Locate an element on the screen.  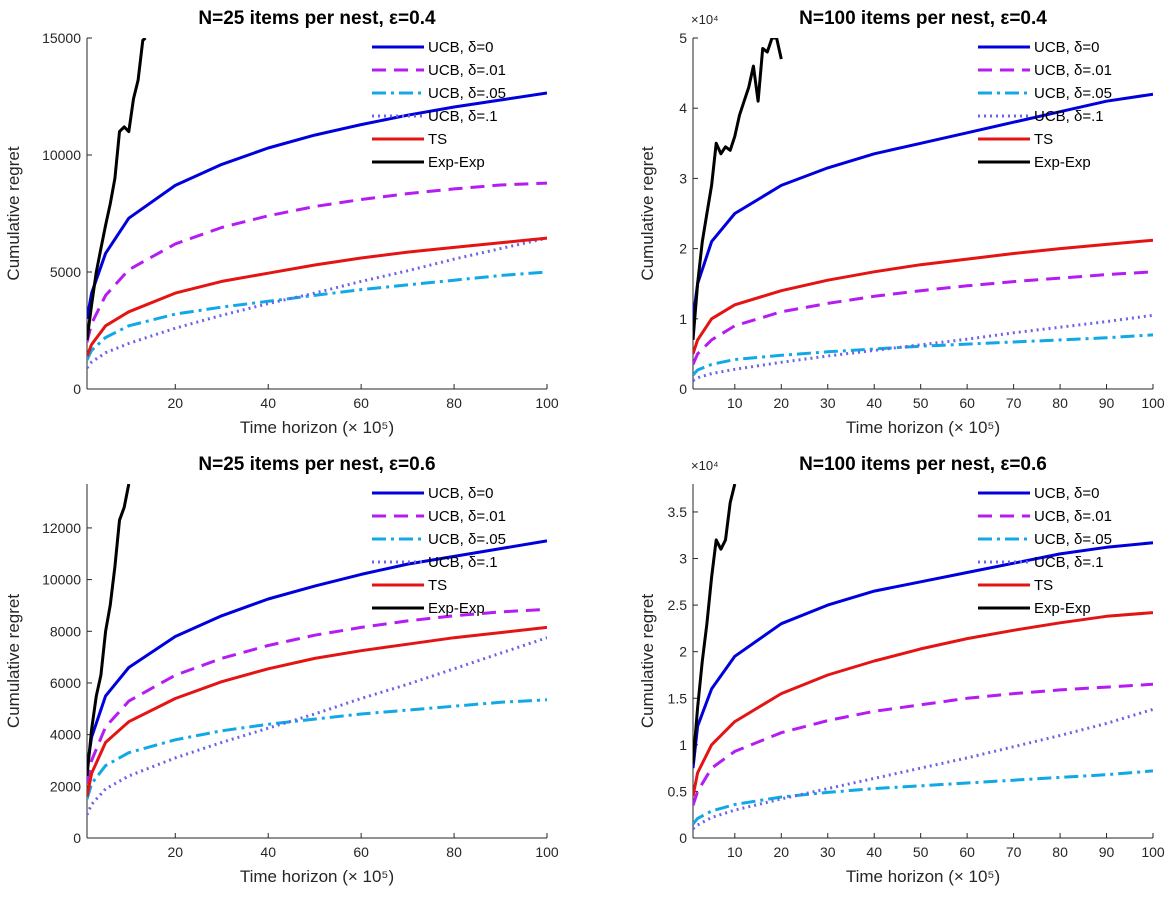
y-tick-label: 4 is located at coordinates (683, 108).